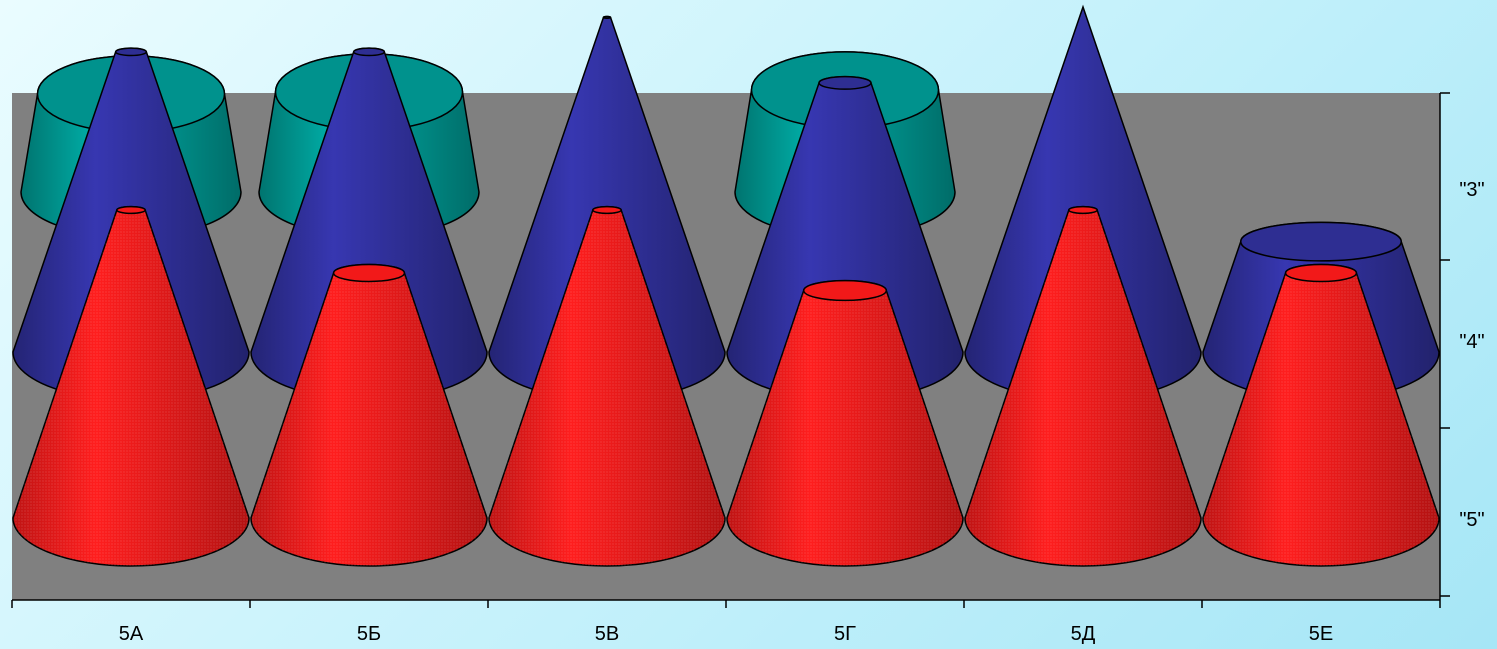 The image size is (1497, 649). I want to click on category-label: 5Е, so click(1321, 634).